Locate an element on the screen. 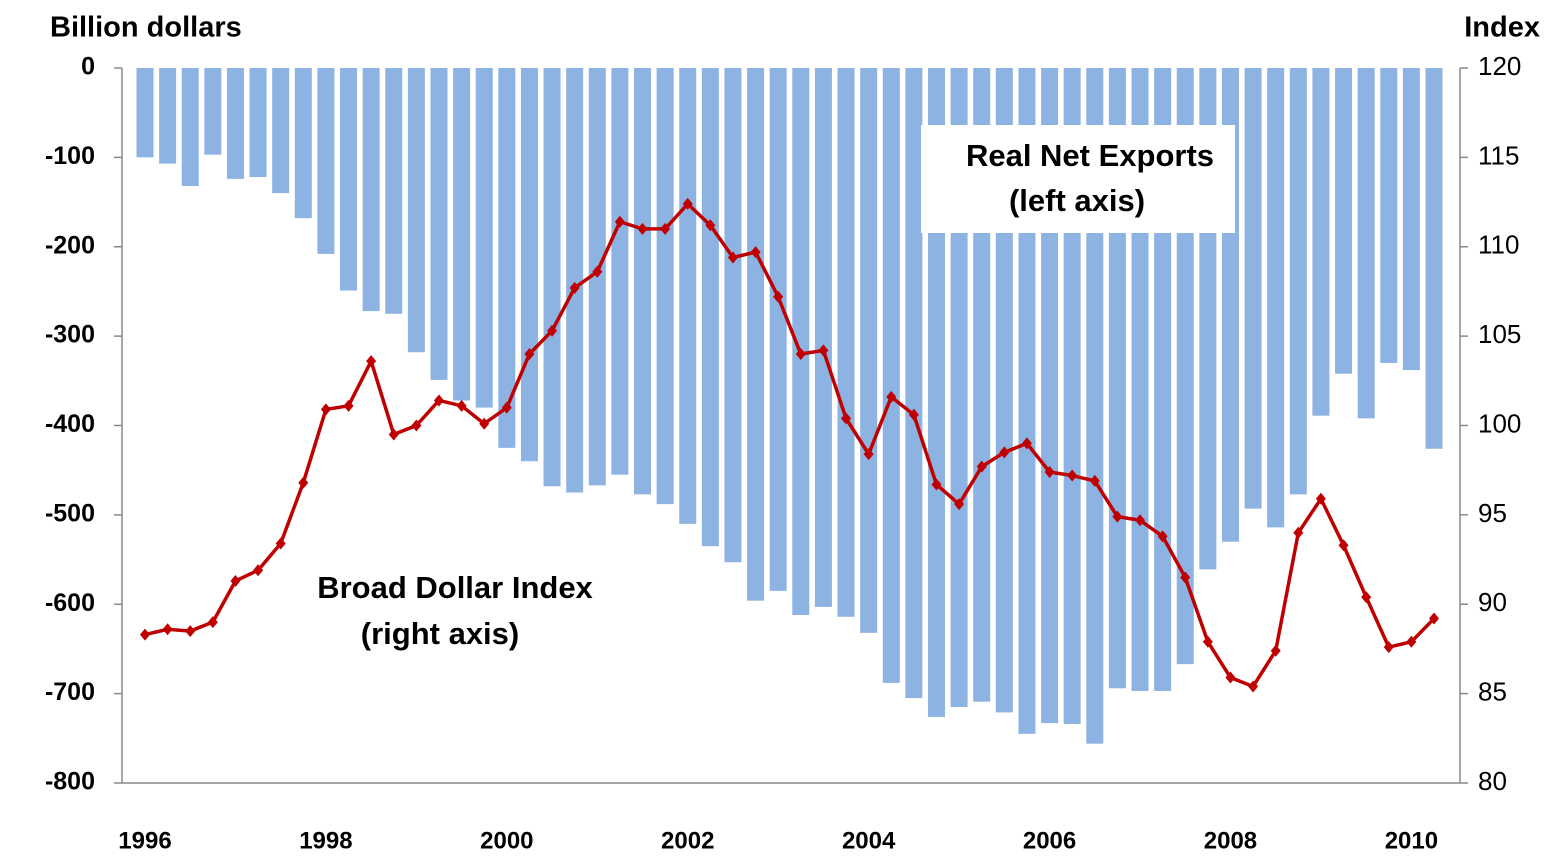 The width and height of the screenshot is (1563, 858). x-tick-label: 2008 is located at coordinates (1230, 840).